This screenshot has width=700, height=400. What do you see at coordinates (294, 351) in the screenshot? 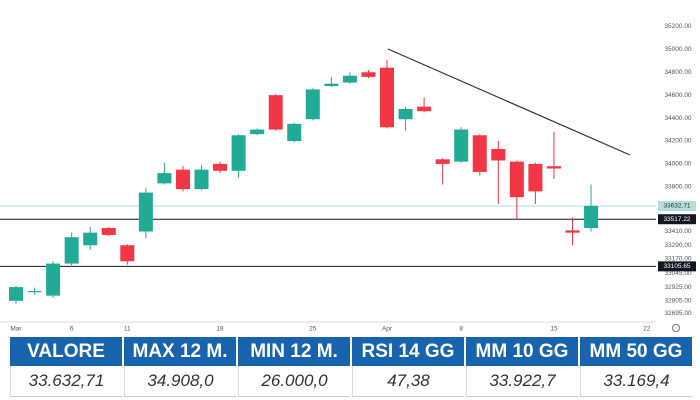
I see `header-cell: MIN 12 M.` at bounding box center [294, 351].